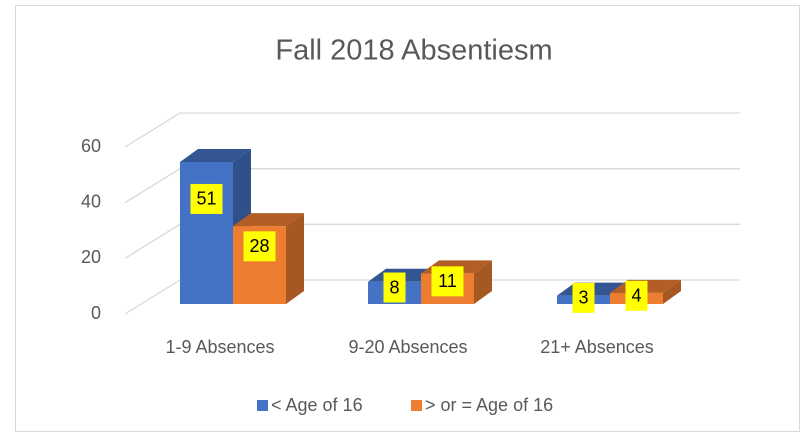  I want to click on data-label: 28, so click(259, 246).